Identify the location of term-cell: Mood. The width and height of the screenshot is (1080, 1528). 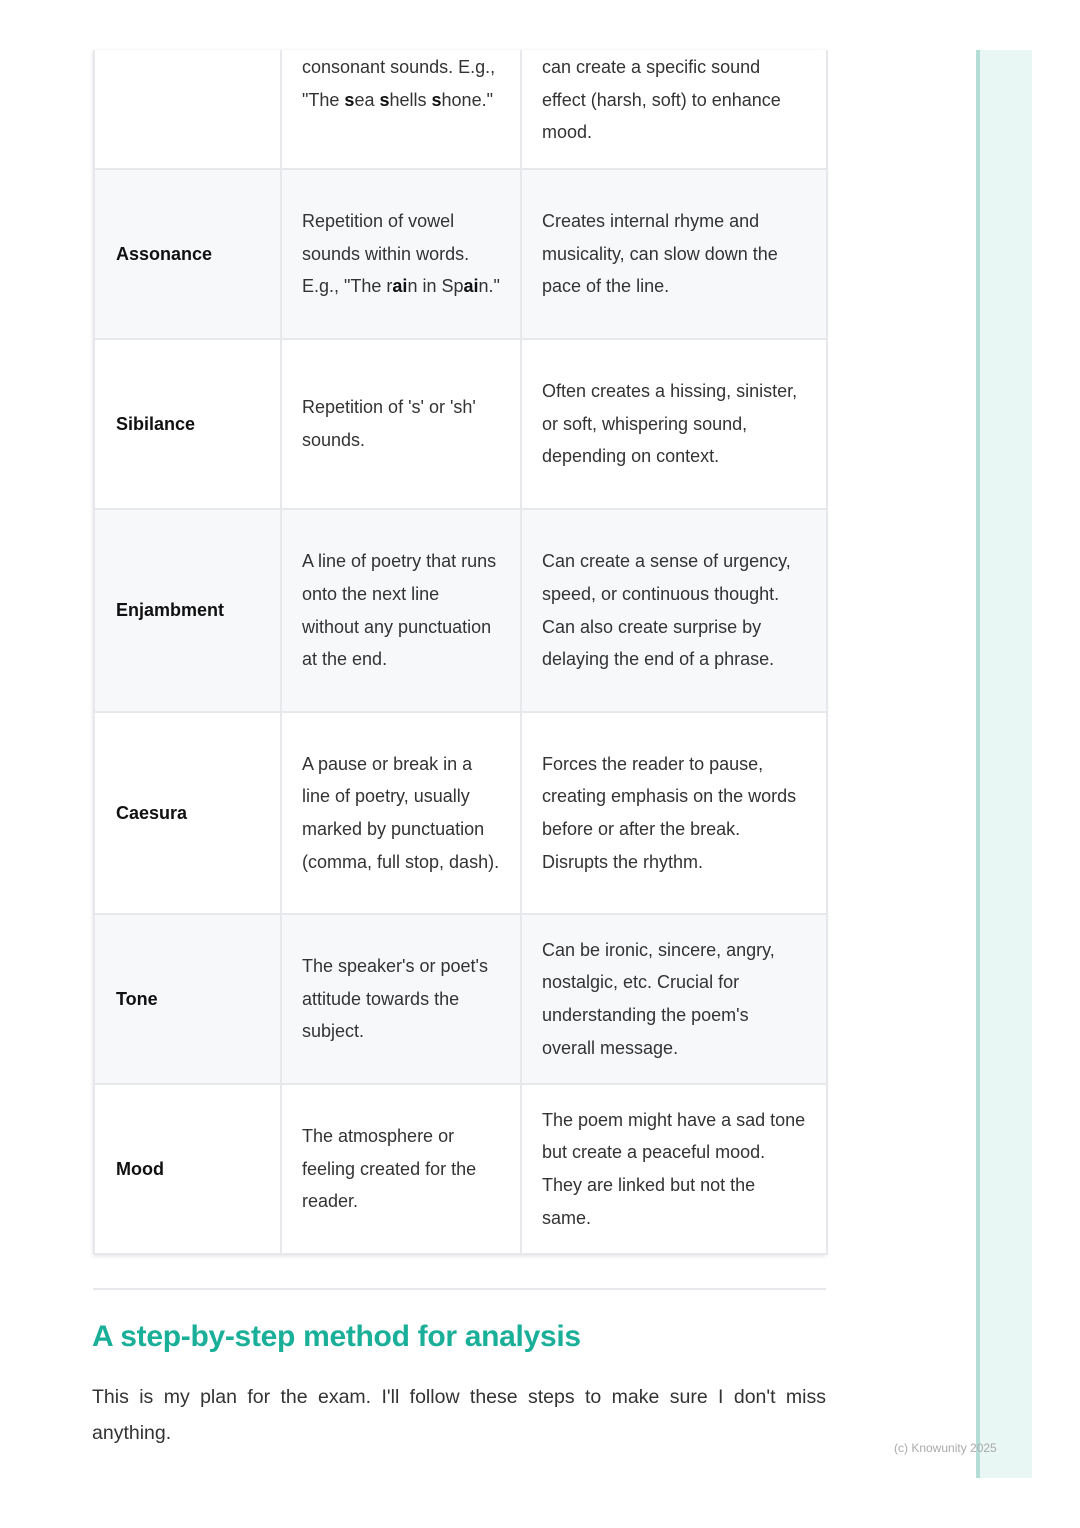
(187, 1169).